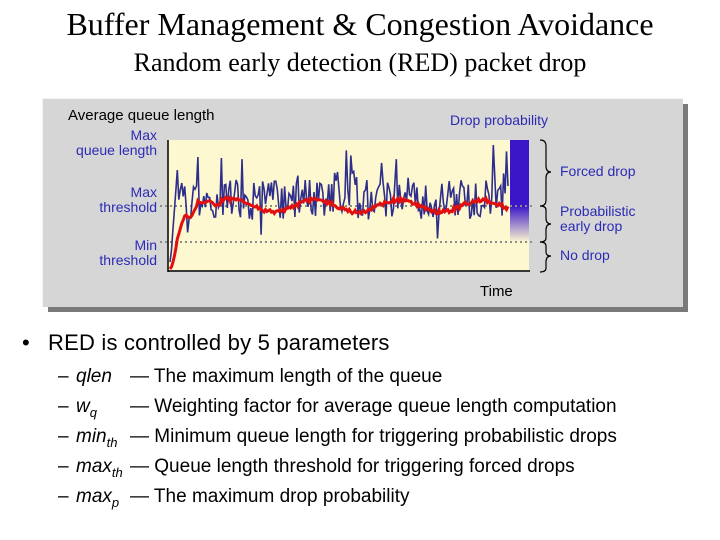 Image resolution: width=720 pixels, height=540 pixels. Describe the element at coordinates (97, 438) in the screenshot. I see `param-name: minth` at that location.